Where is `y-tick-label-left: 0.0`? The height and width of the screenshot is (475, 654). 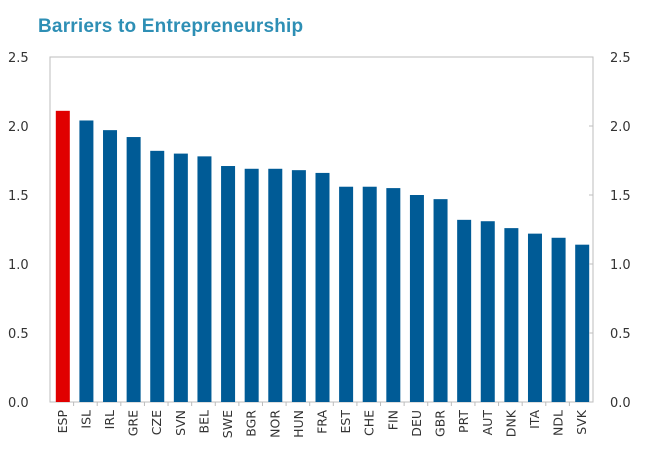 y-tick-label-left: 0.0 is located at coordinates (18, 403).